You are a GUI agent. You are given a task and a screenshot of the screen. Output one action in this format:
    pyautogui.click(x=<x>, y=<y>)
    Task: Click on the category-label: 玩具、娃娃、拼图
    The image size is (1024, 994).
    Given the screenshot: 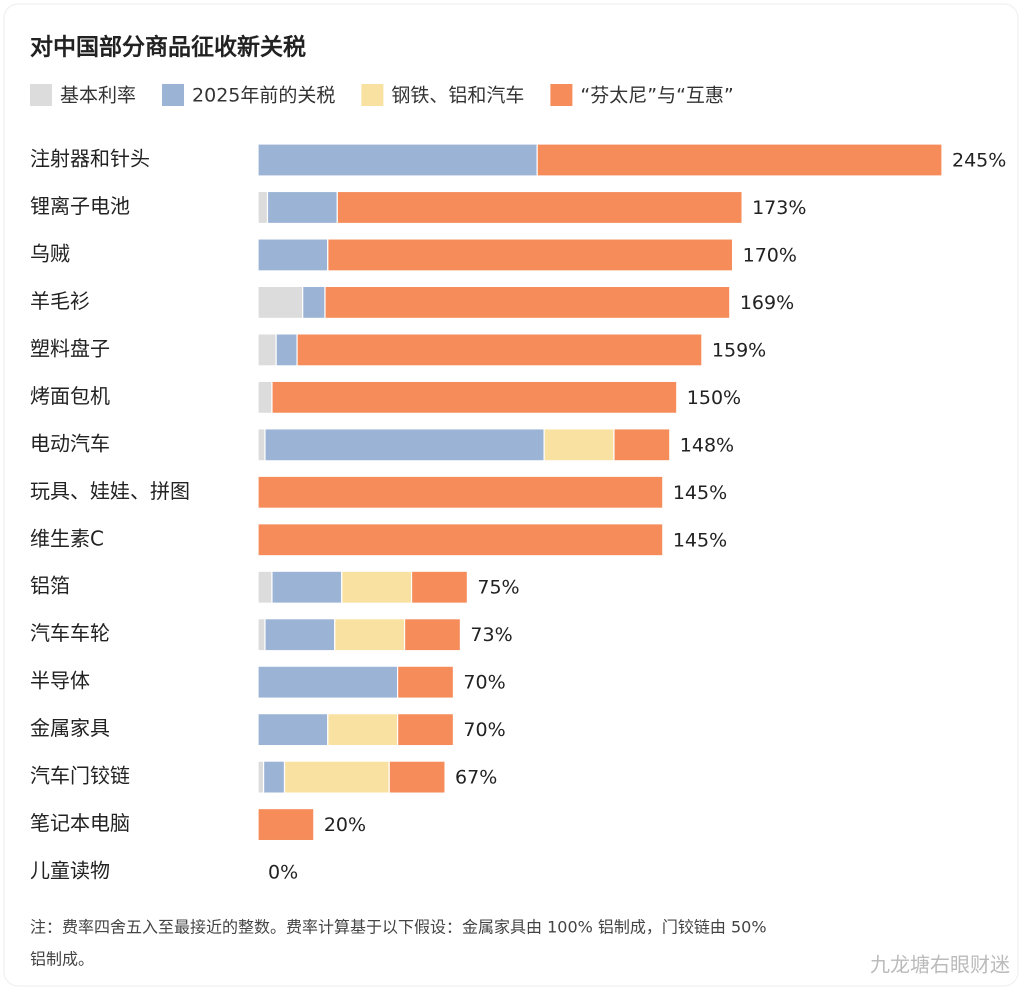 What is the action you would take?
    pyautogui.click(x=110, y=491)
    